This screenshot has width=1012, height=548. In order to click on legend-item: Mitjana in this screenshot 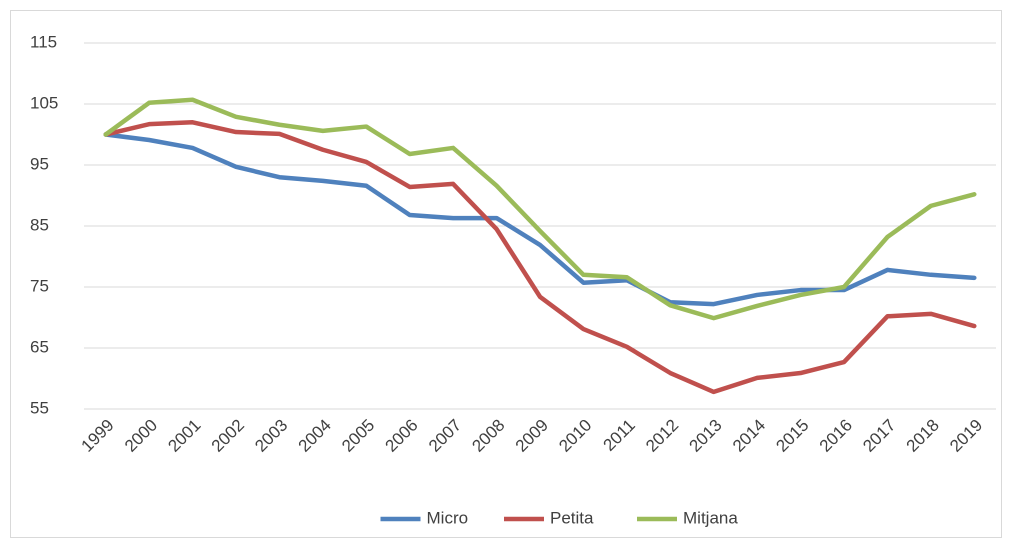, I will do `click(687, 517)`.